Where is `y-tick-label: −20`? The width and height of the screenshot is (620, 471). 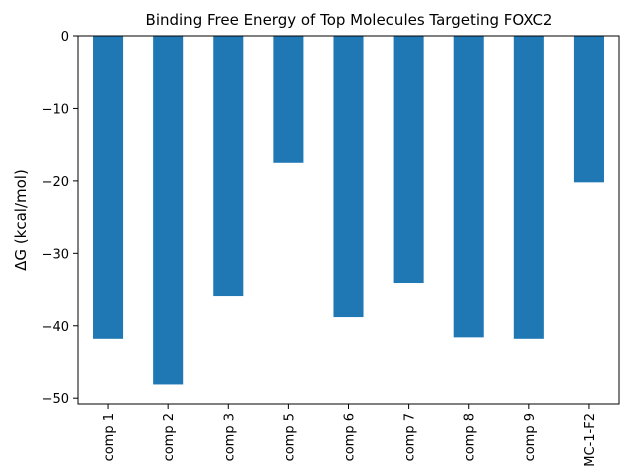
y-tick-label: −20 is located at coordinates (55, 182).